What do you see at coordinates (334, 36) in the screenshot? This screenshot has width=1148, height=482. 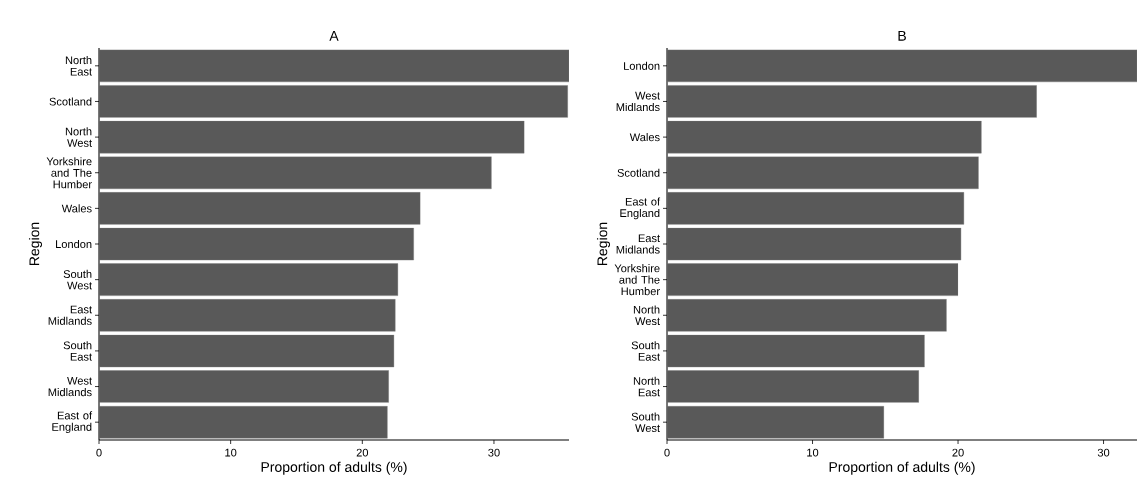 I see `chart-title: A` at bounding box center [334, 36].